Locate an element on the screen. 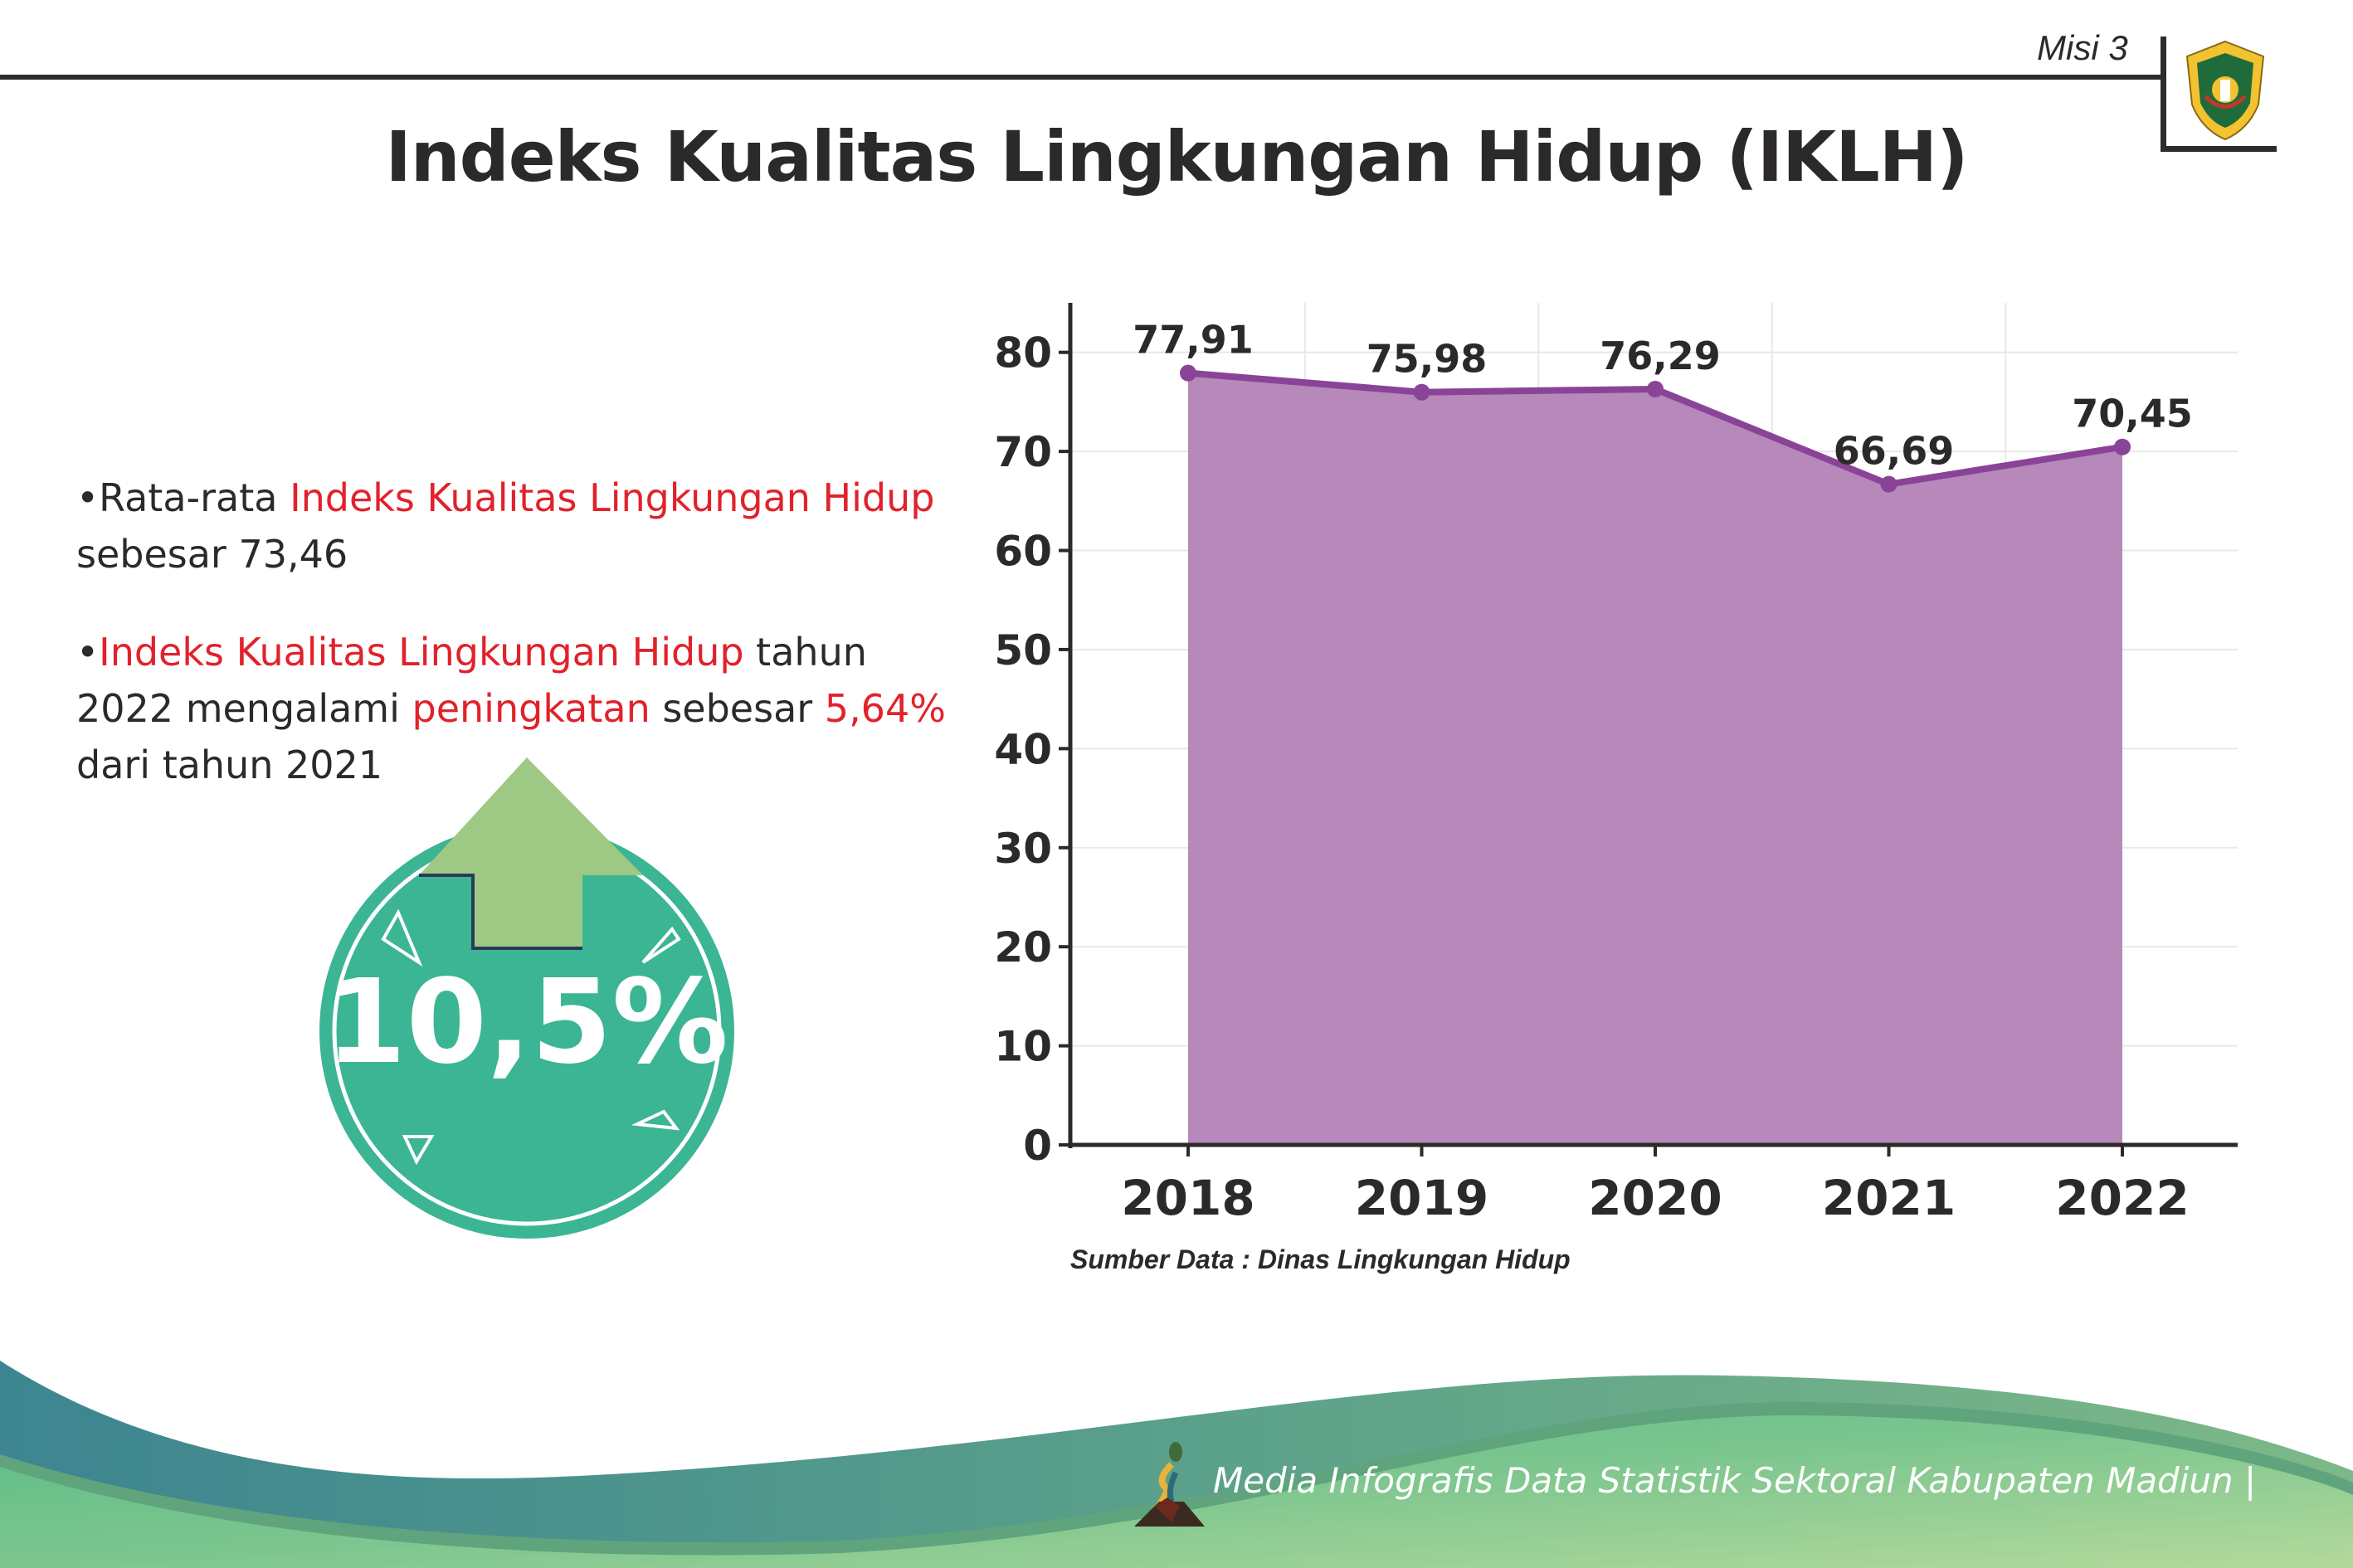 The width and height of the screenshot is (2353, 1568). sparkle-icons is located at coordinates (531, 1037).